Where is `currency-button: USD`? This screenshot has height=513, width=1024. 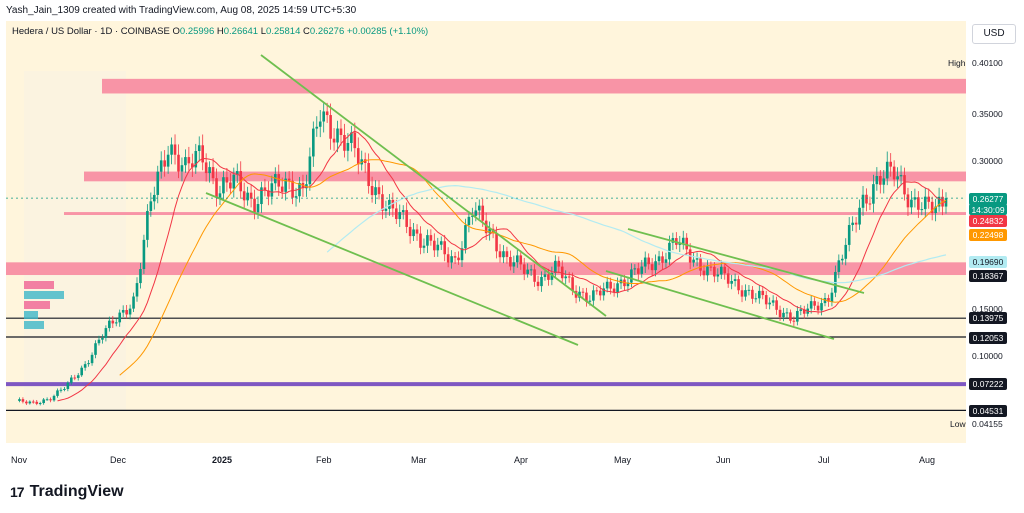 currency-button: USD is located at coordinates (994, 34).